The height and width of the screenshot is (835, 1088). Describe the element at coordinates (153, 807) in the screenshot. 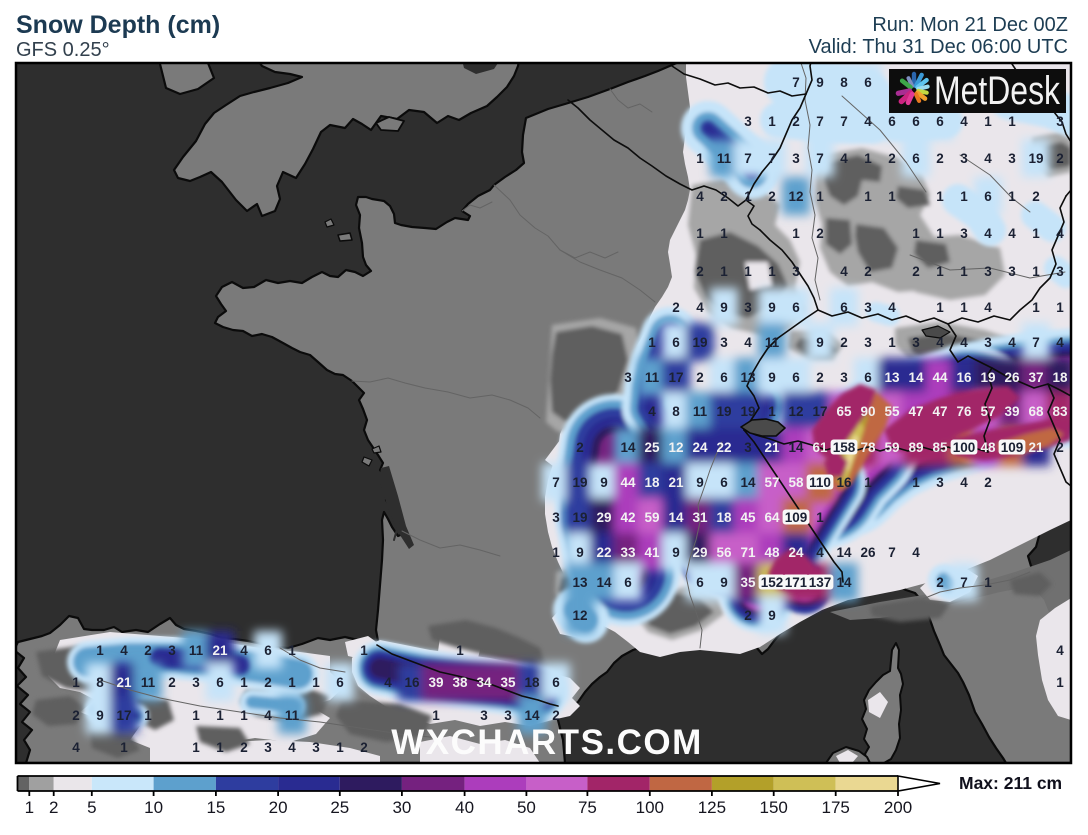

I see `svg-text: 10` at that location.